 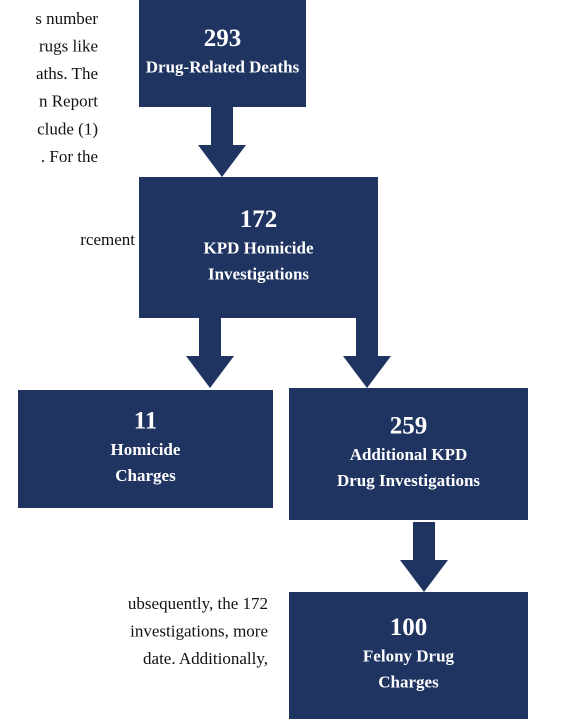 I want to click on box-label: KPD Homicide, so click(x=258, y=247).